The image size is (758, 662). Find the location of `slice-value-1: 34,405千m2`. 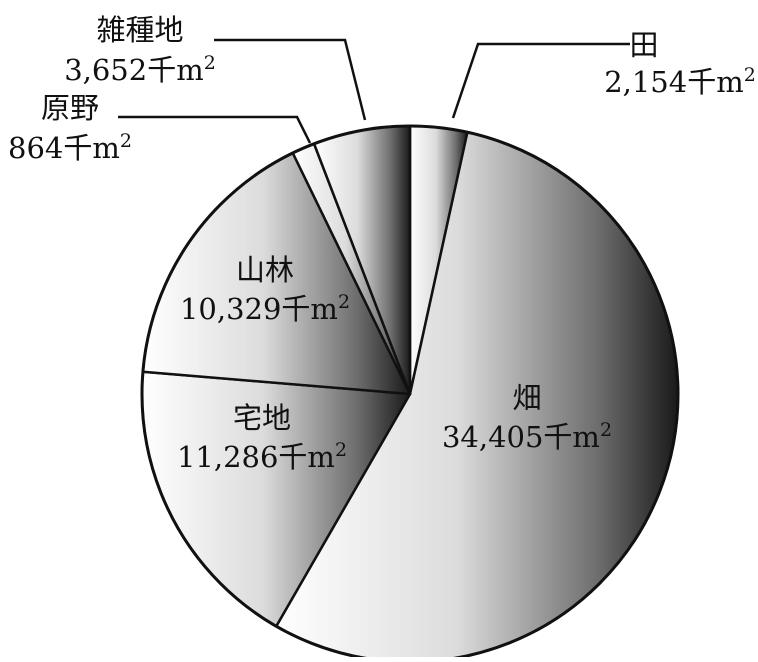

slice-value-1: 34,405千m2 is located at coordinates (527, 436).